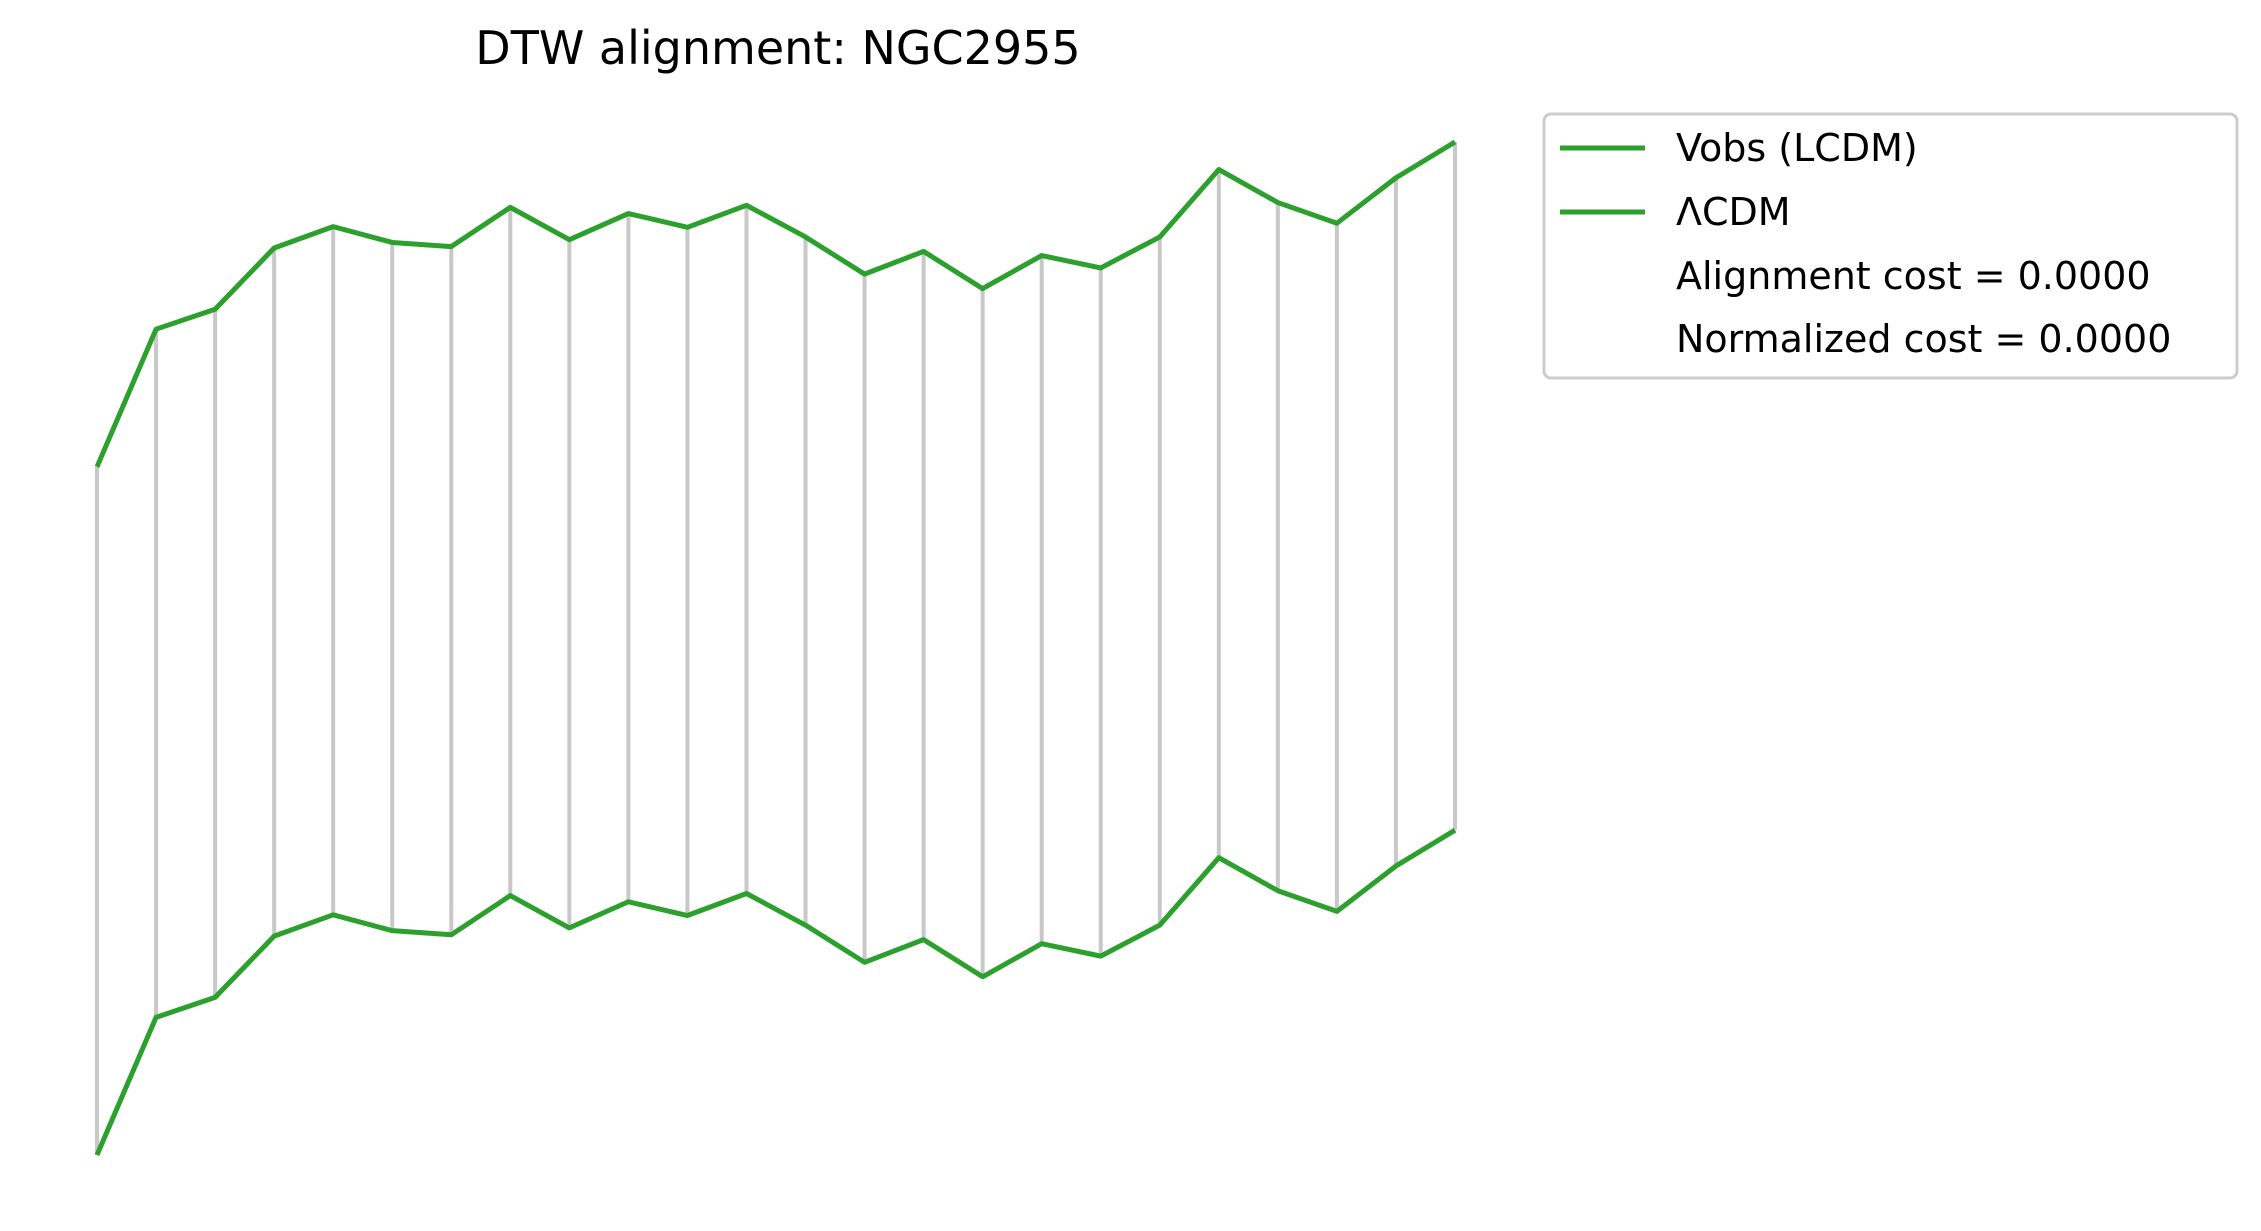  What do you see at coordinates (1733, 212) in the screenshot?
I see `legend-label-lcdm: ΛCDM` at bounding box center [1733, 212].